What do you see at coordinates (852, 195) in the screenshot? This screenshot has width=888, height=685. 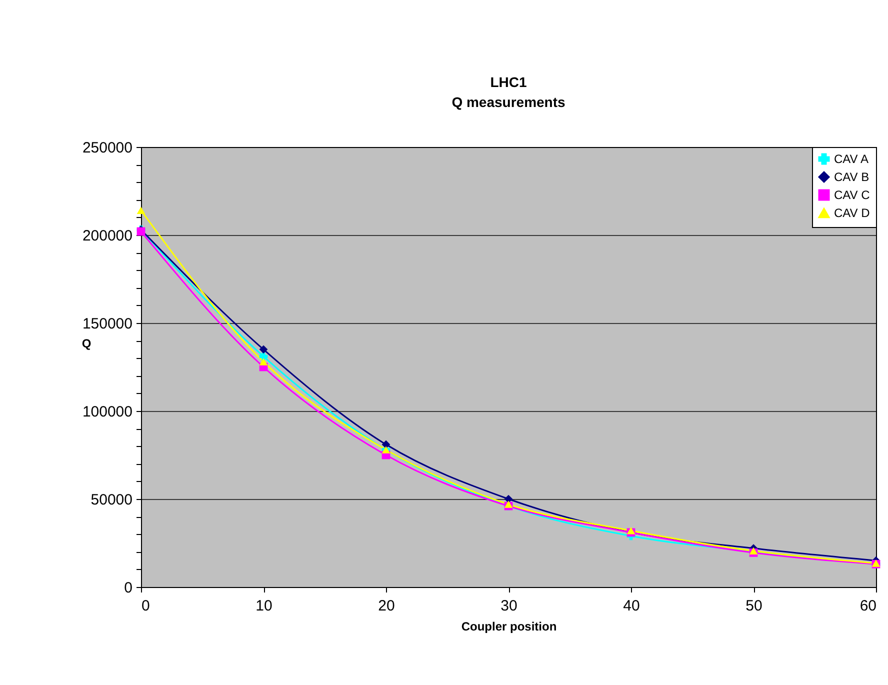 I see `legend-label: CAV C` at bounding box center [852, 195].